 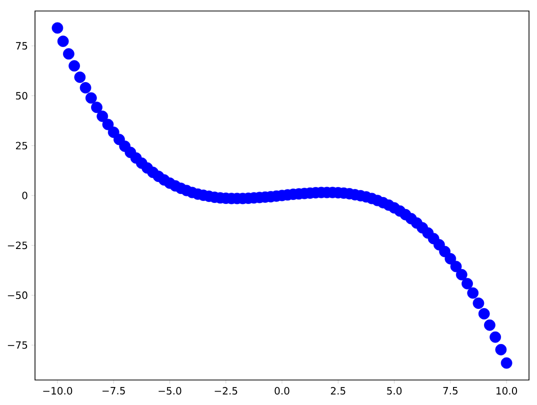 What do you see at coordinates (113, 390) in the screenshot?
I see `x-tick-label: −7.5` at bounding box center [113, 390].